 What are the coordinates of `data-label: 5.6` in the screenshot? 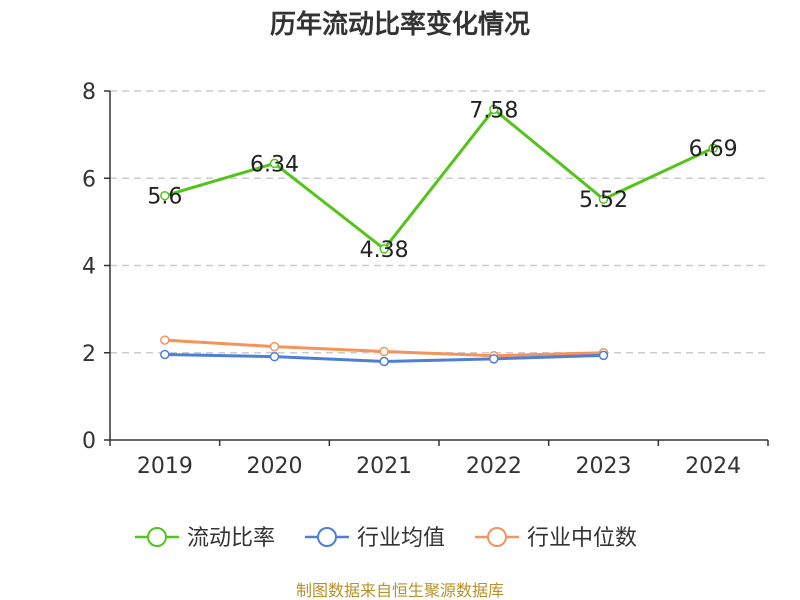 It's located at (164, 197).